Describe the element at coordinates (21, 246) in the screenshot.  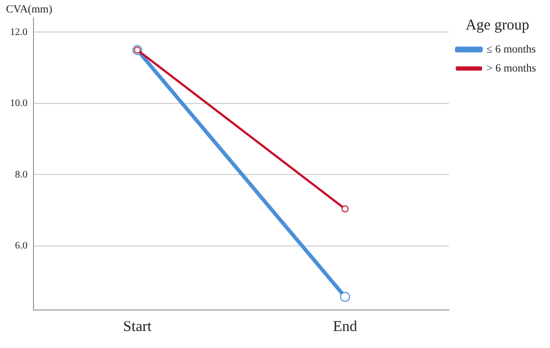
I see `y-tick-label: 6.0` at that location.